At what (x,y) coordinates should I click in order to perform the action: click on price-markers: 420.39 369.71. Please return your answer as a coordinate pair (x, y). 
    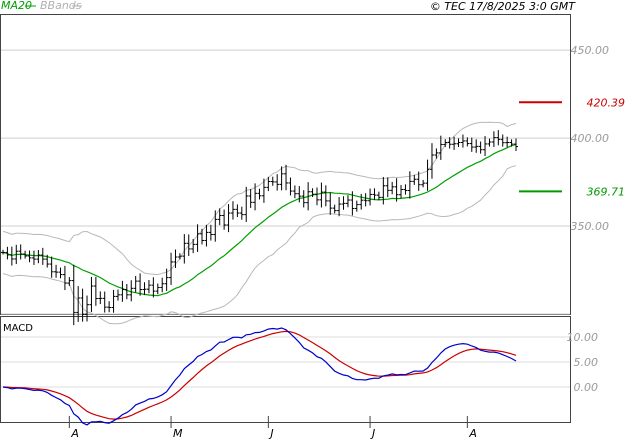
    Looking at the image, I should click on (572, 147).